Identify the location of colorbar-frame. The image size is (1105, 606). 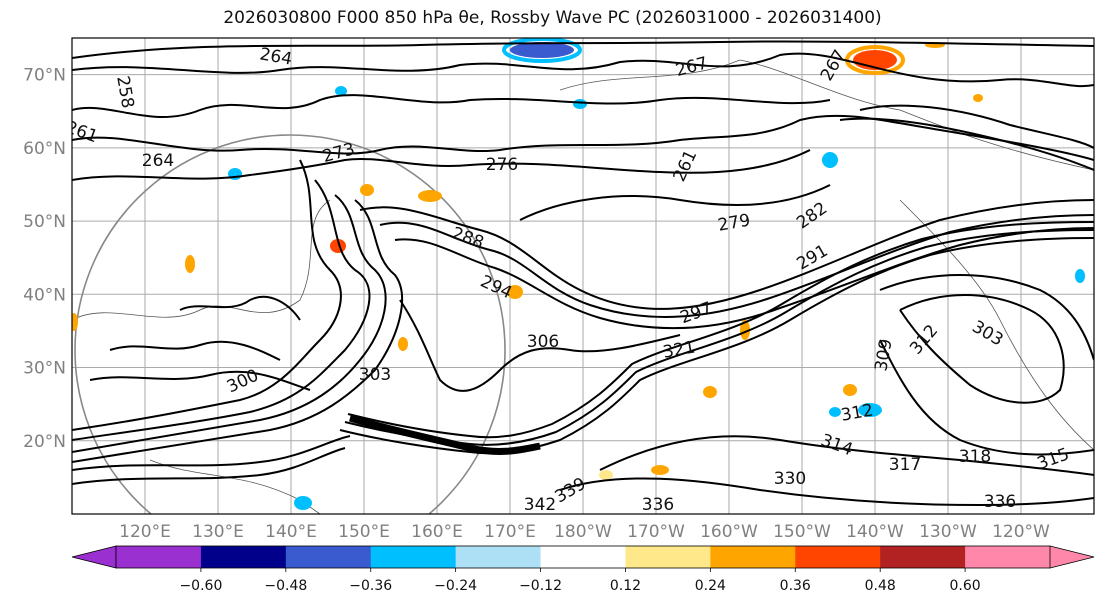
(583, 557).